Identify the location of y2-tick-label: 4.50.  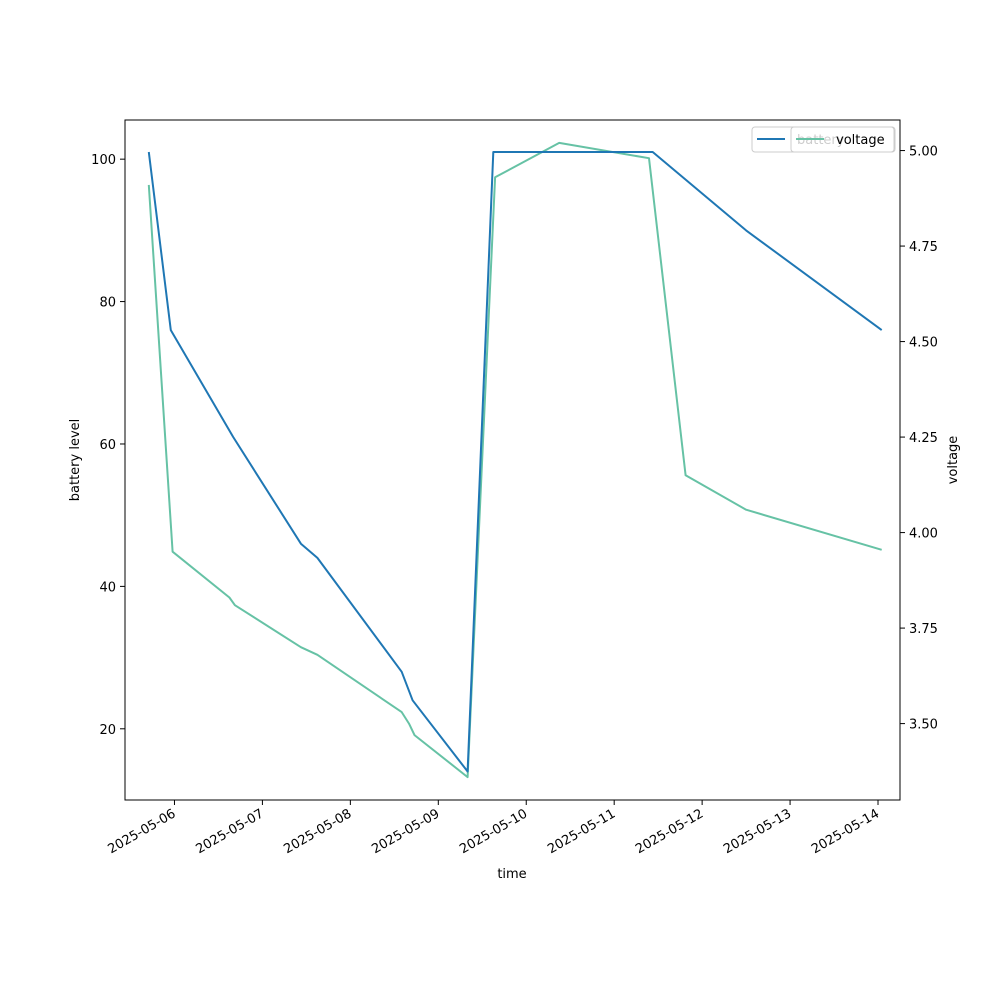
(923, 343).